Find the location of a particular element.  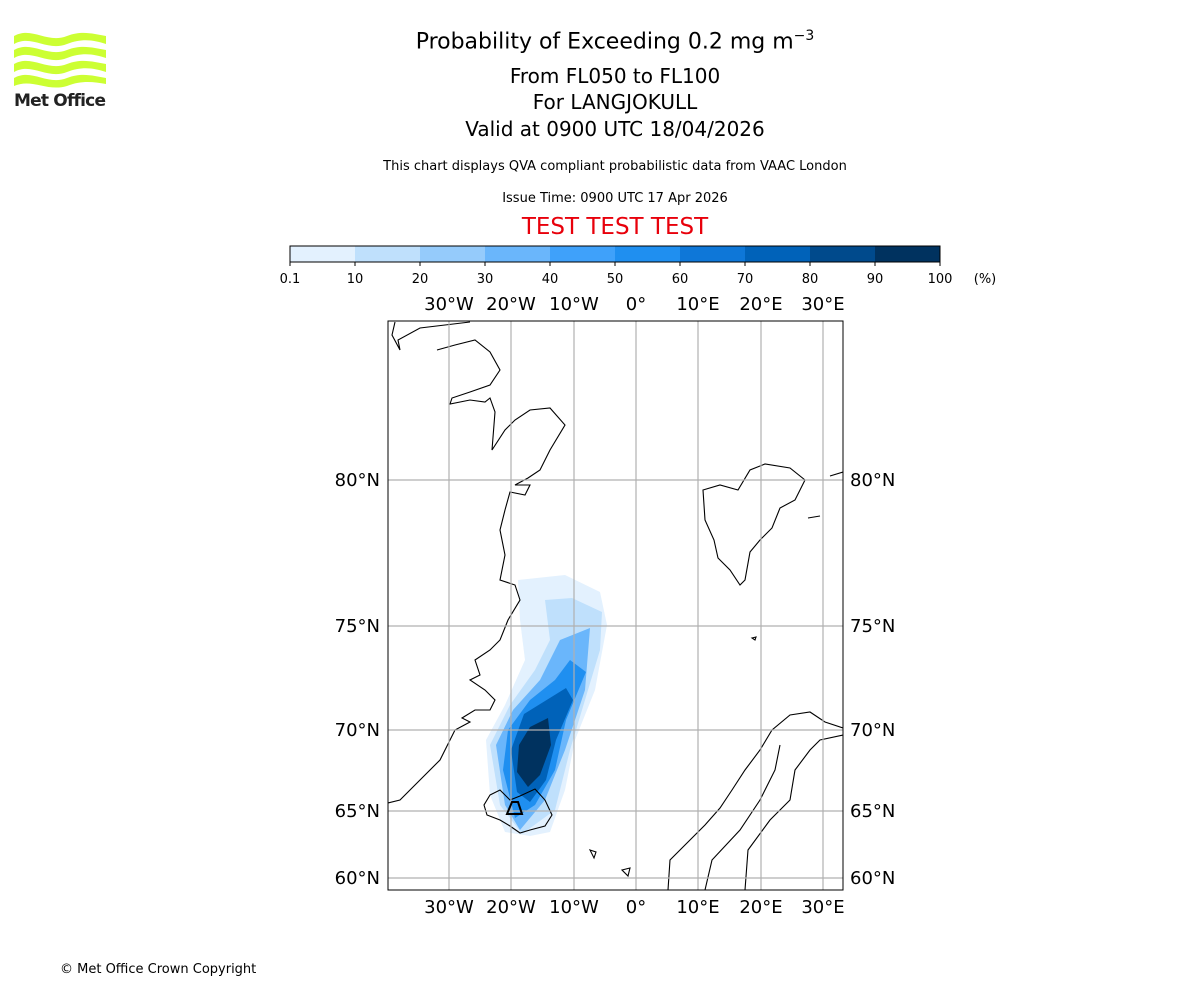

lon-label-top: 30°W is located at coordinates (449, 304).